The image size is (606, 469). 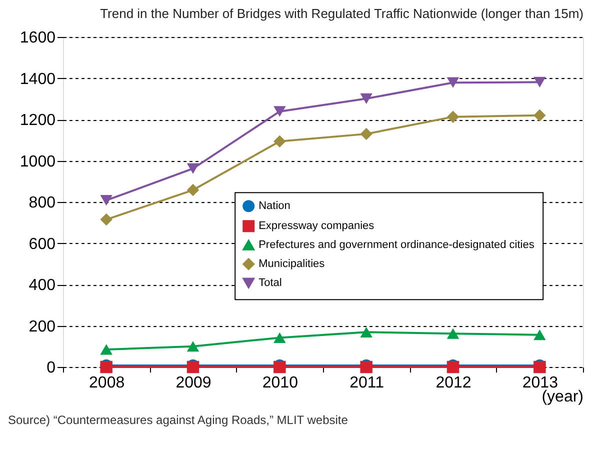 What do you see at coordinates (396, 245) in the screenshot?
I see `legend-label: Prefectures and government ordinance-designated cities` at bounding box center [396, 245].